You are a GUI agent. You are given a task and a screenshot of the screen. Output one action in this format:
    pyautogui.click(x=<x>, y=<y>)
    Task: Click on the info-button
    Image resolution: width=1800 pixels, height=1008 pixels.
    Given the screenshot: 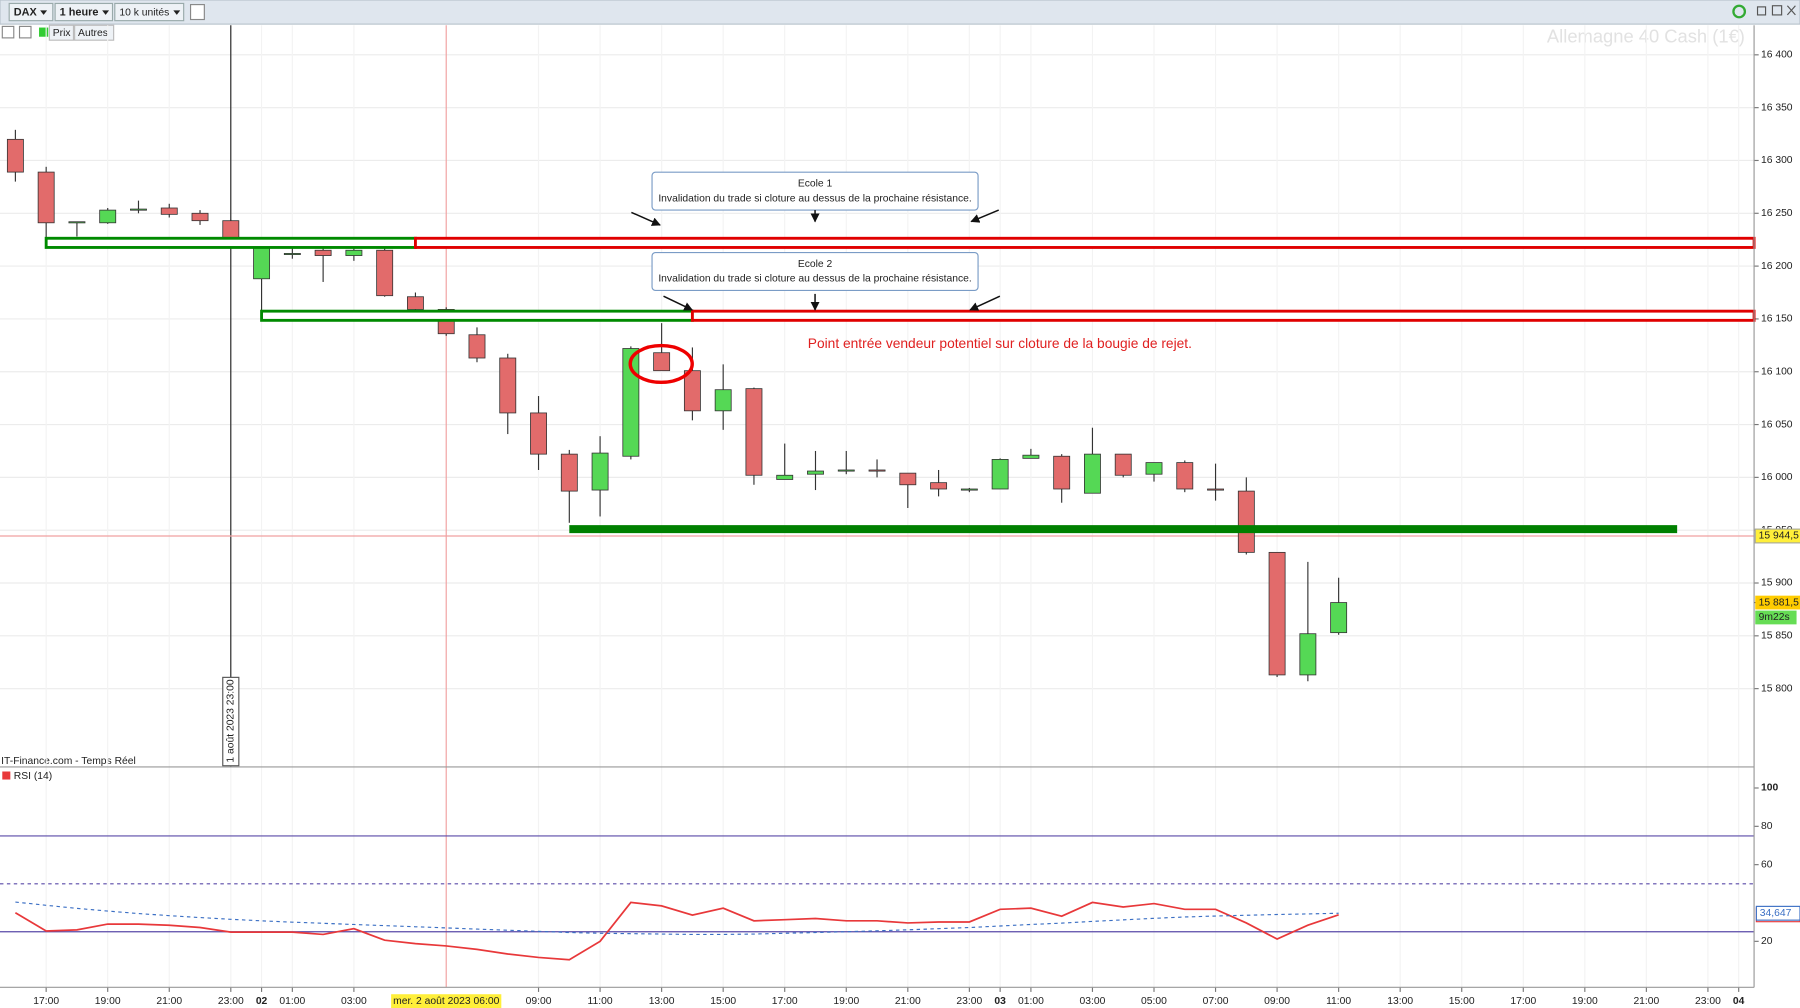 What is the action you would take?
    pyautogui.click(x=197, y=12)
    